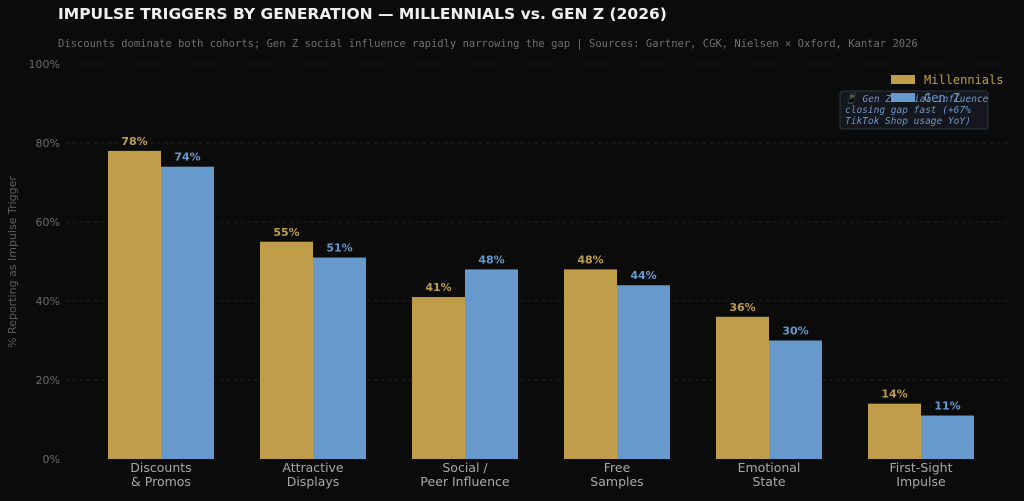 The width and height of the screenshot is (1024, 501). Describe the element at coordinates (12, 262) in the screenshot. I see `y-axis-label: % Reporting as Impulse Trigger` at that location.